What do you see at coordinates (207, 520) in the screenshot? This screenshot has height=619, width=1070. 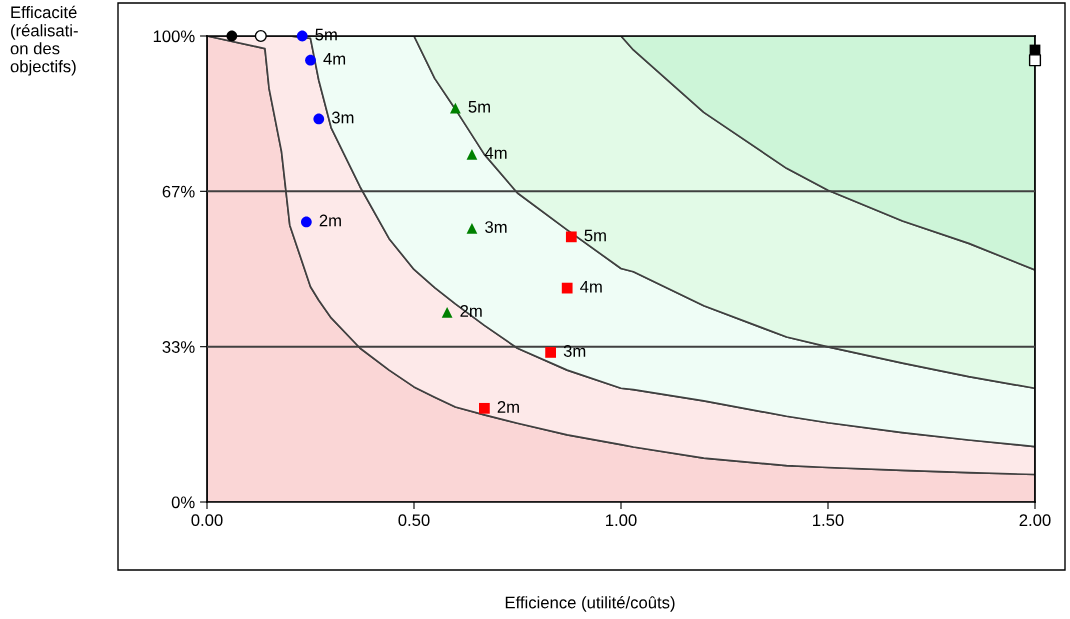 I see `x-tick-label: 0.00` at bounding box center [207, 520].